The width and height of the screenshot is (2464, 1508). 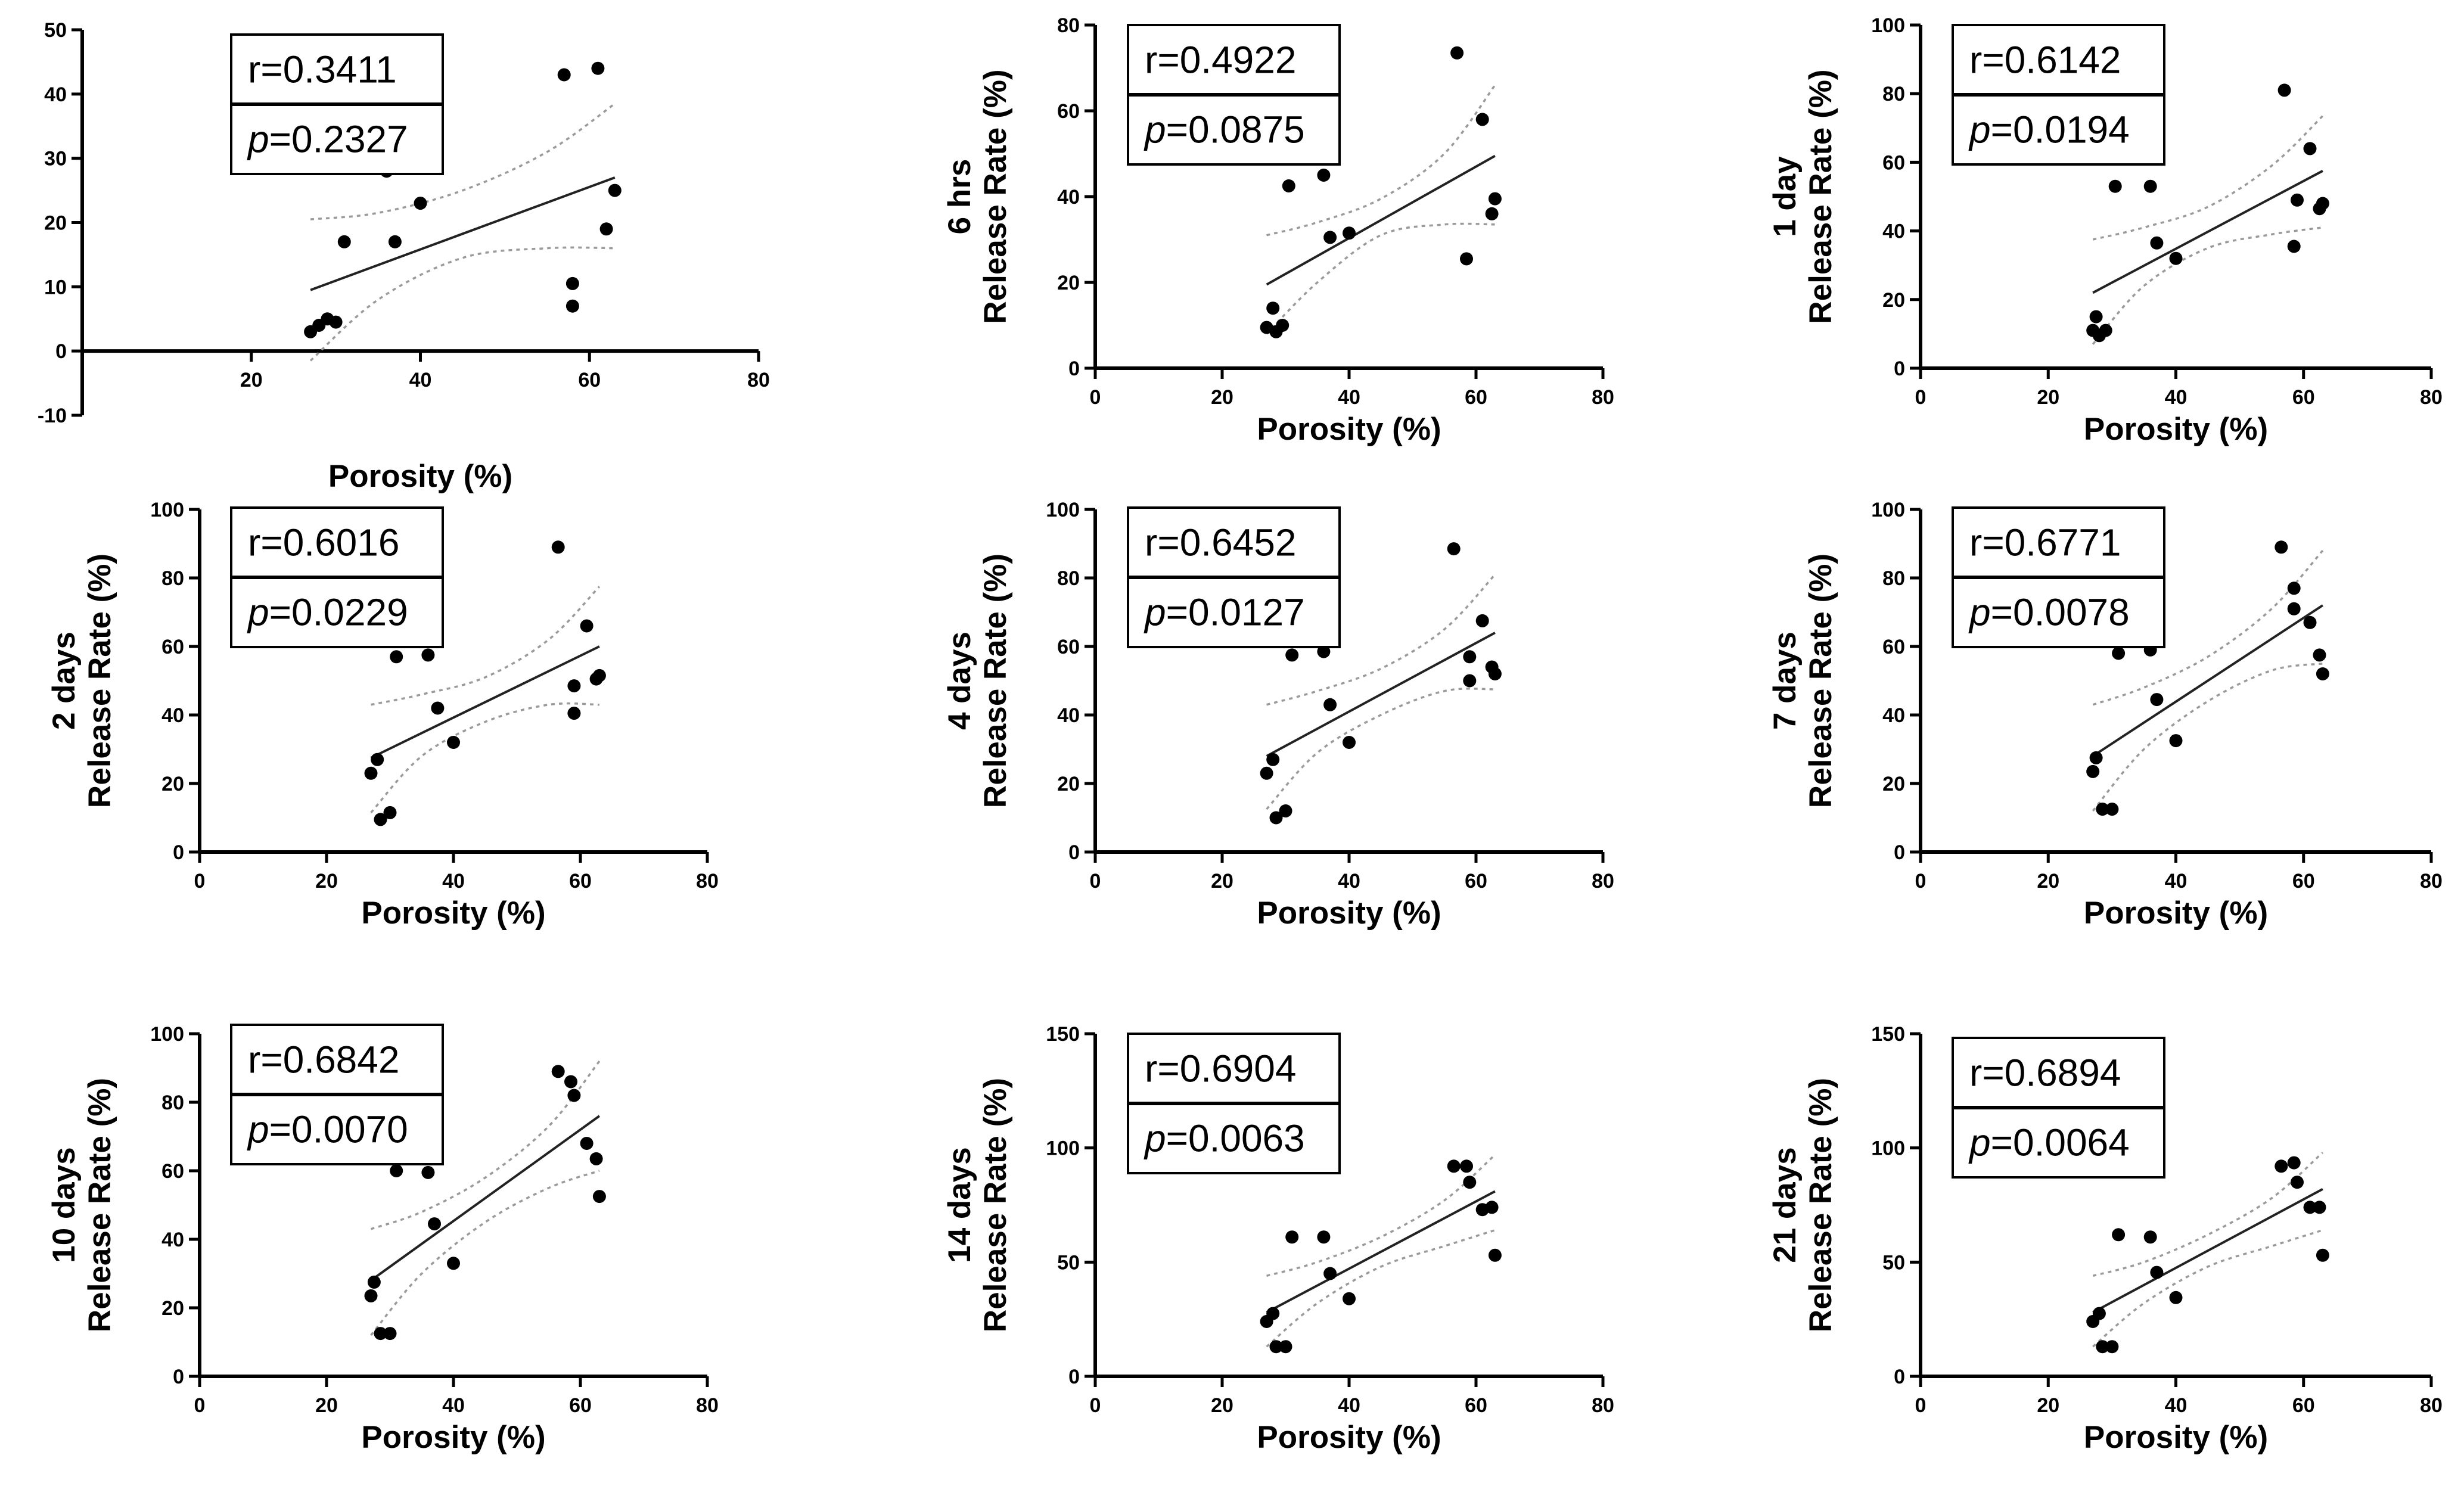 I want to click on r-value: r=0.3411, so click(x=322, y=69).